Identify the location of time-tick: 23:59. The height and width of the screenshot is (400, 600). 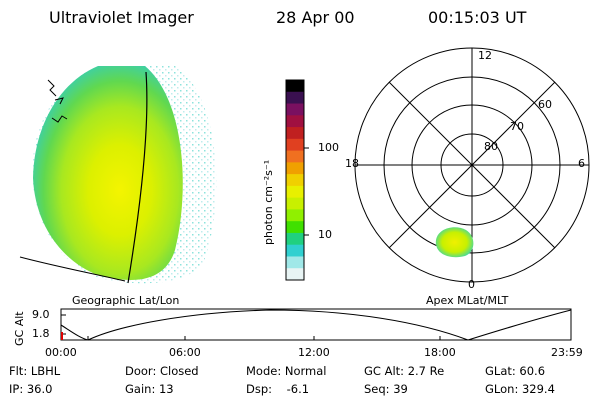
(567, 352).